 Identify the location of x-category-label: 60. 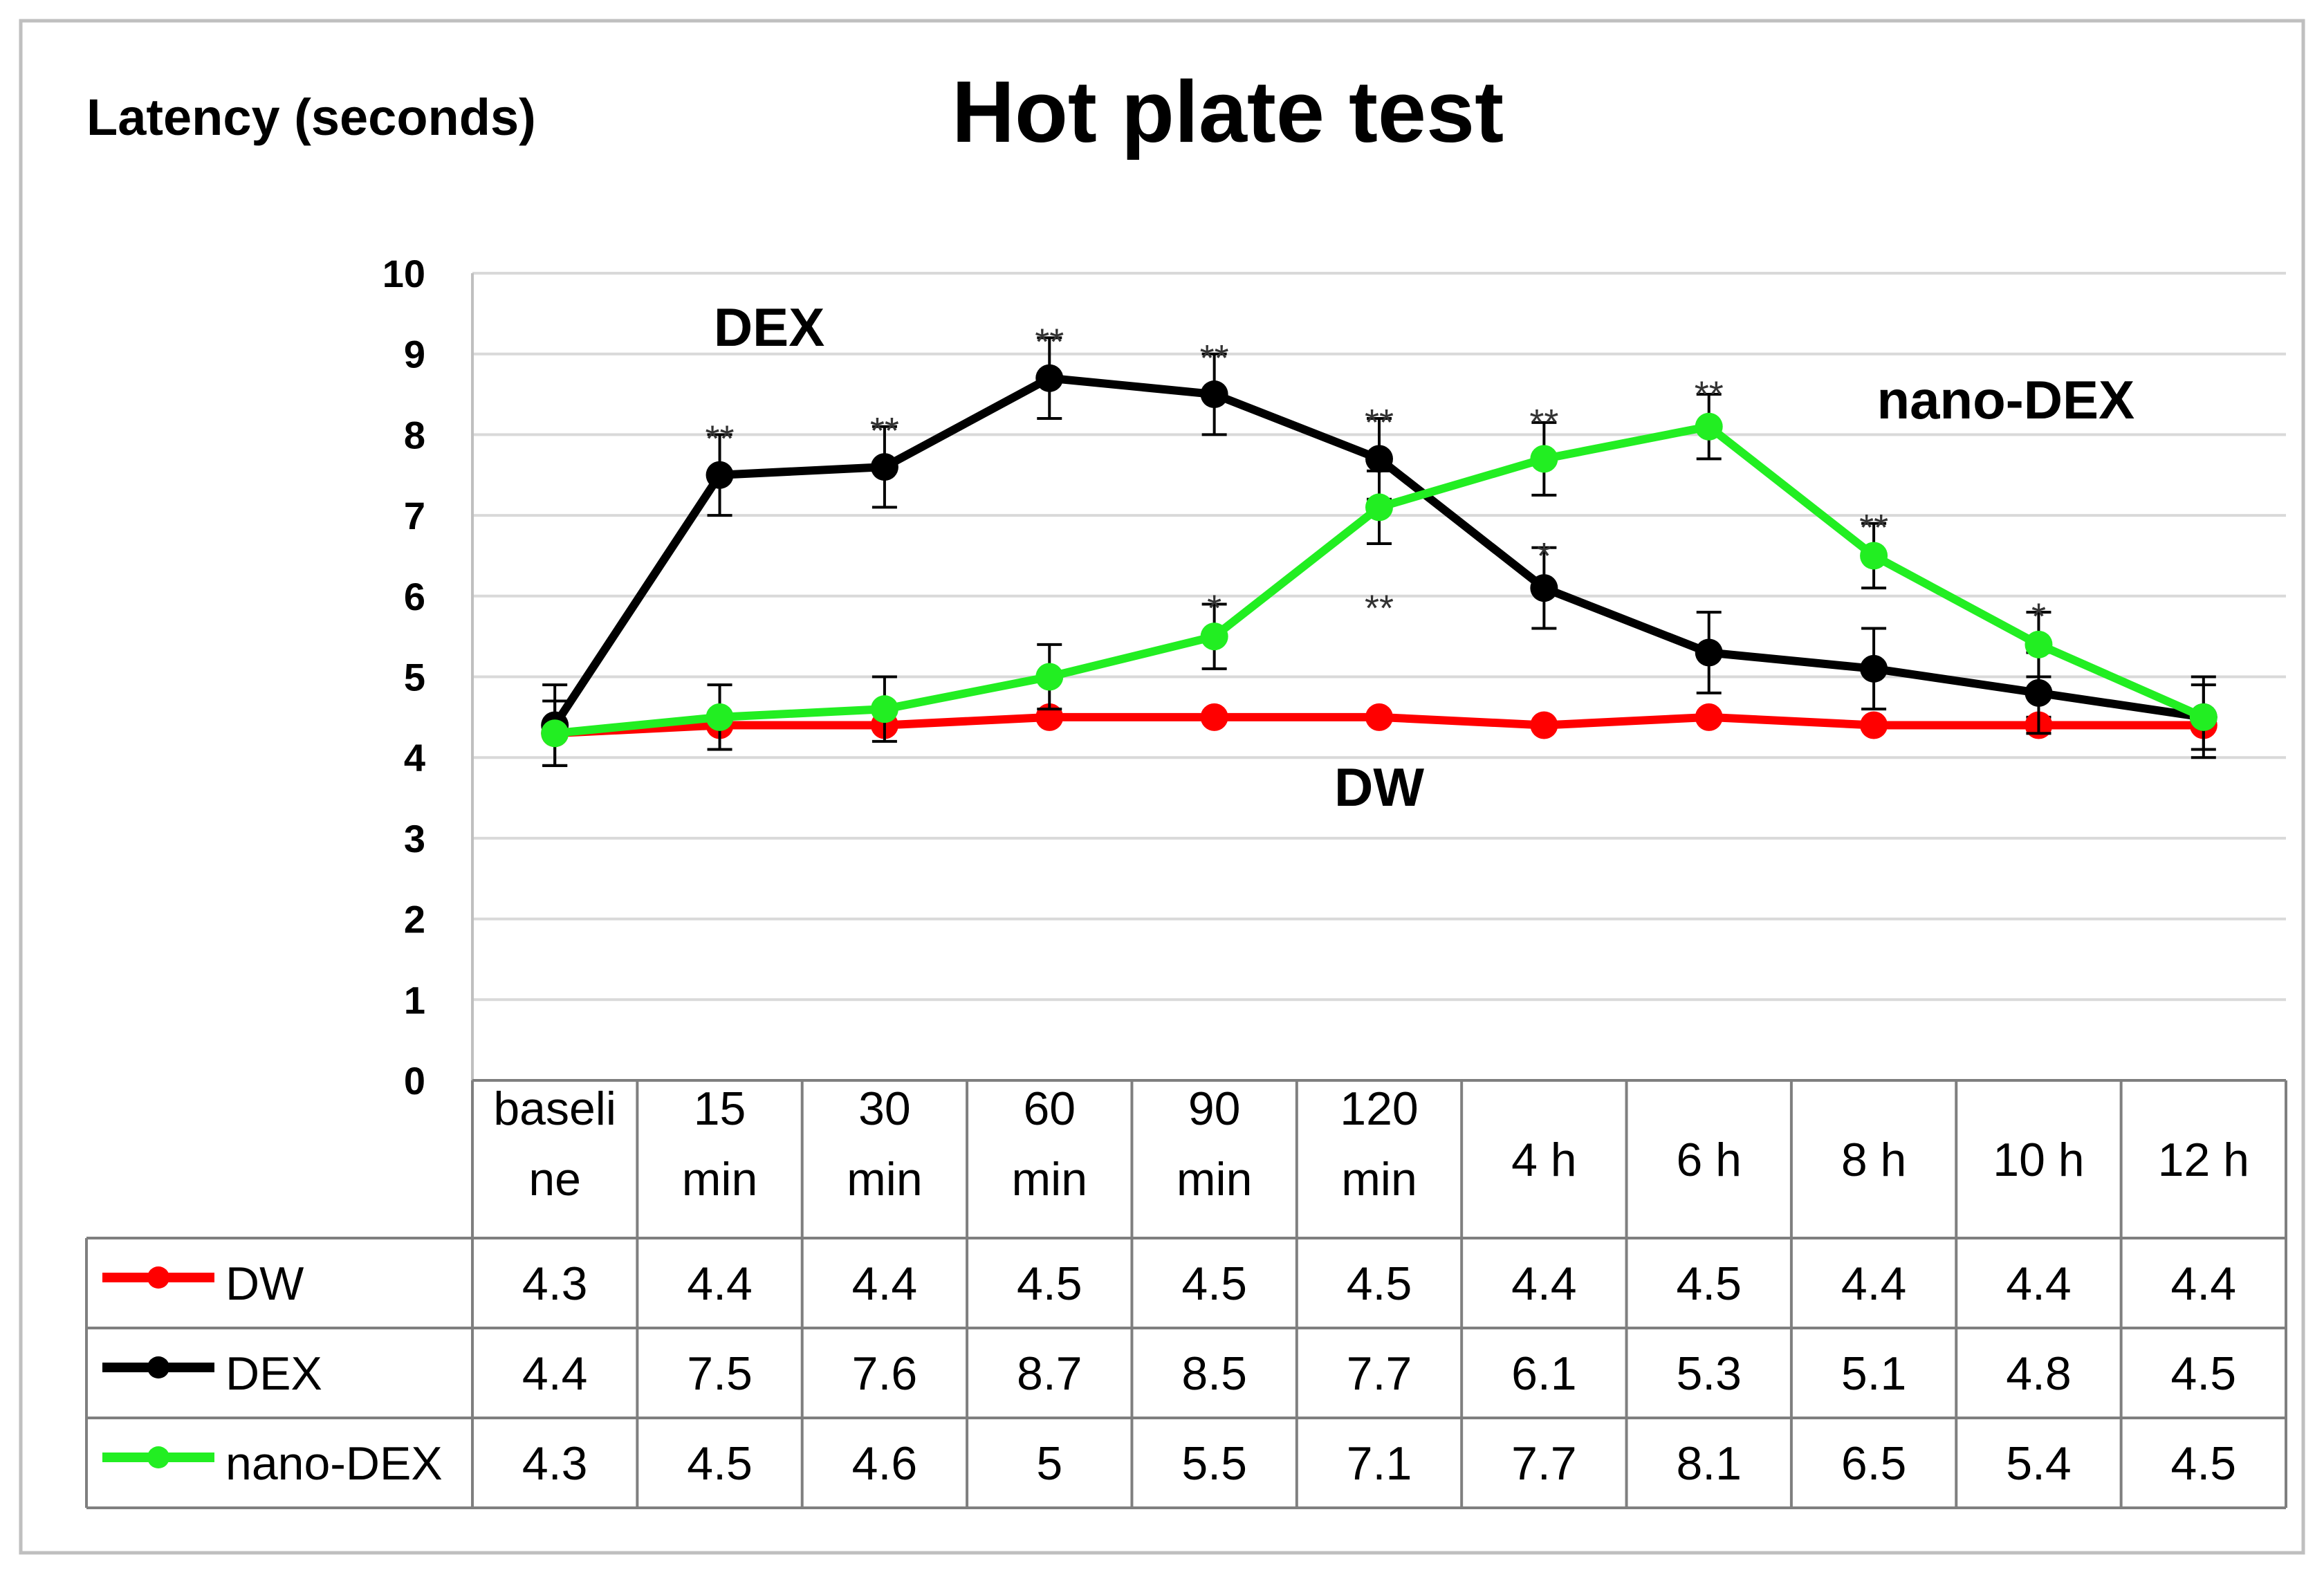
(1049, 1108).